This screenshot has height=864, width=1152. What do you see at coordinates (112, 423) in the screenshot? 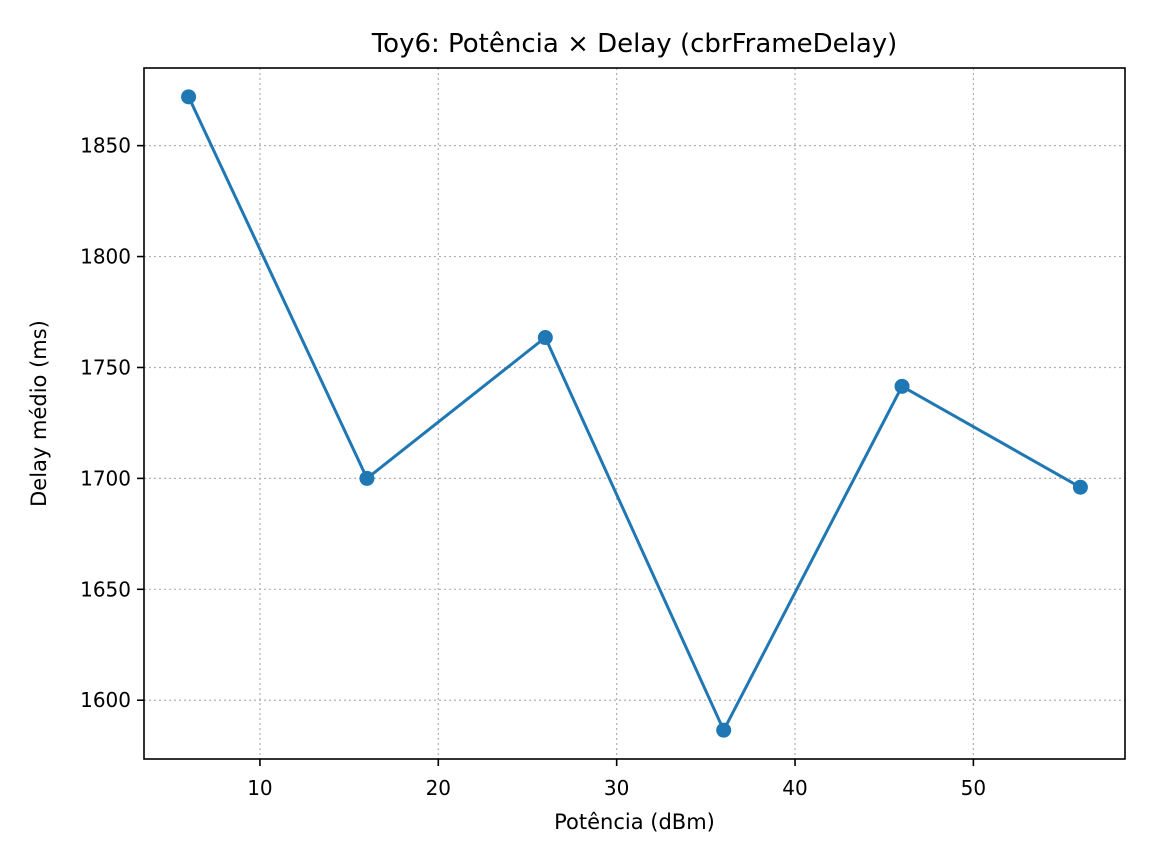
I see `y-axis-ticks: 1600 1650 1700 1750 1800 1850` at bounding box center [112, 423].